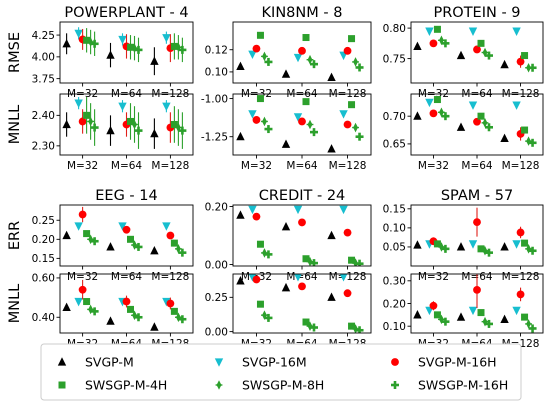 The width and height of the screenshot is (550, 404). I want to click on y-tick-label: -1.25, so click(214, 138).